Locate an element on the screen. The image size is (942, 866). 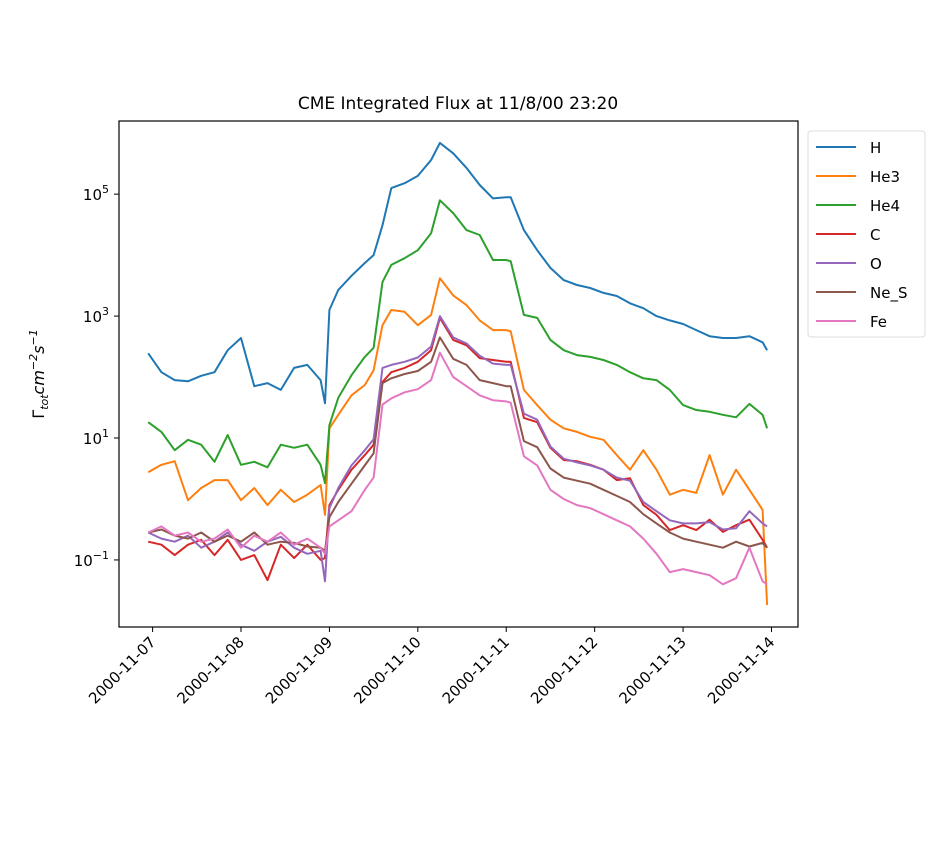
y-tick-label: 10³ is located at coordinates (96, 315).